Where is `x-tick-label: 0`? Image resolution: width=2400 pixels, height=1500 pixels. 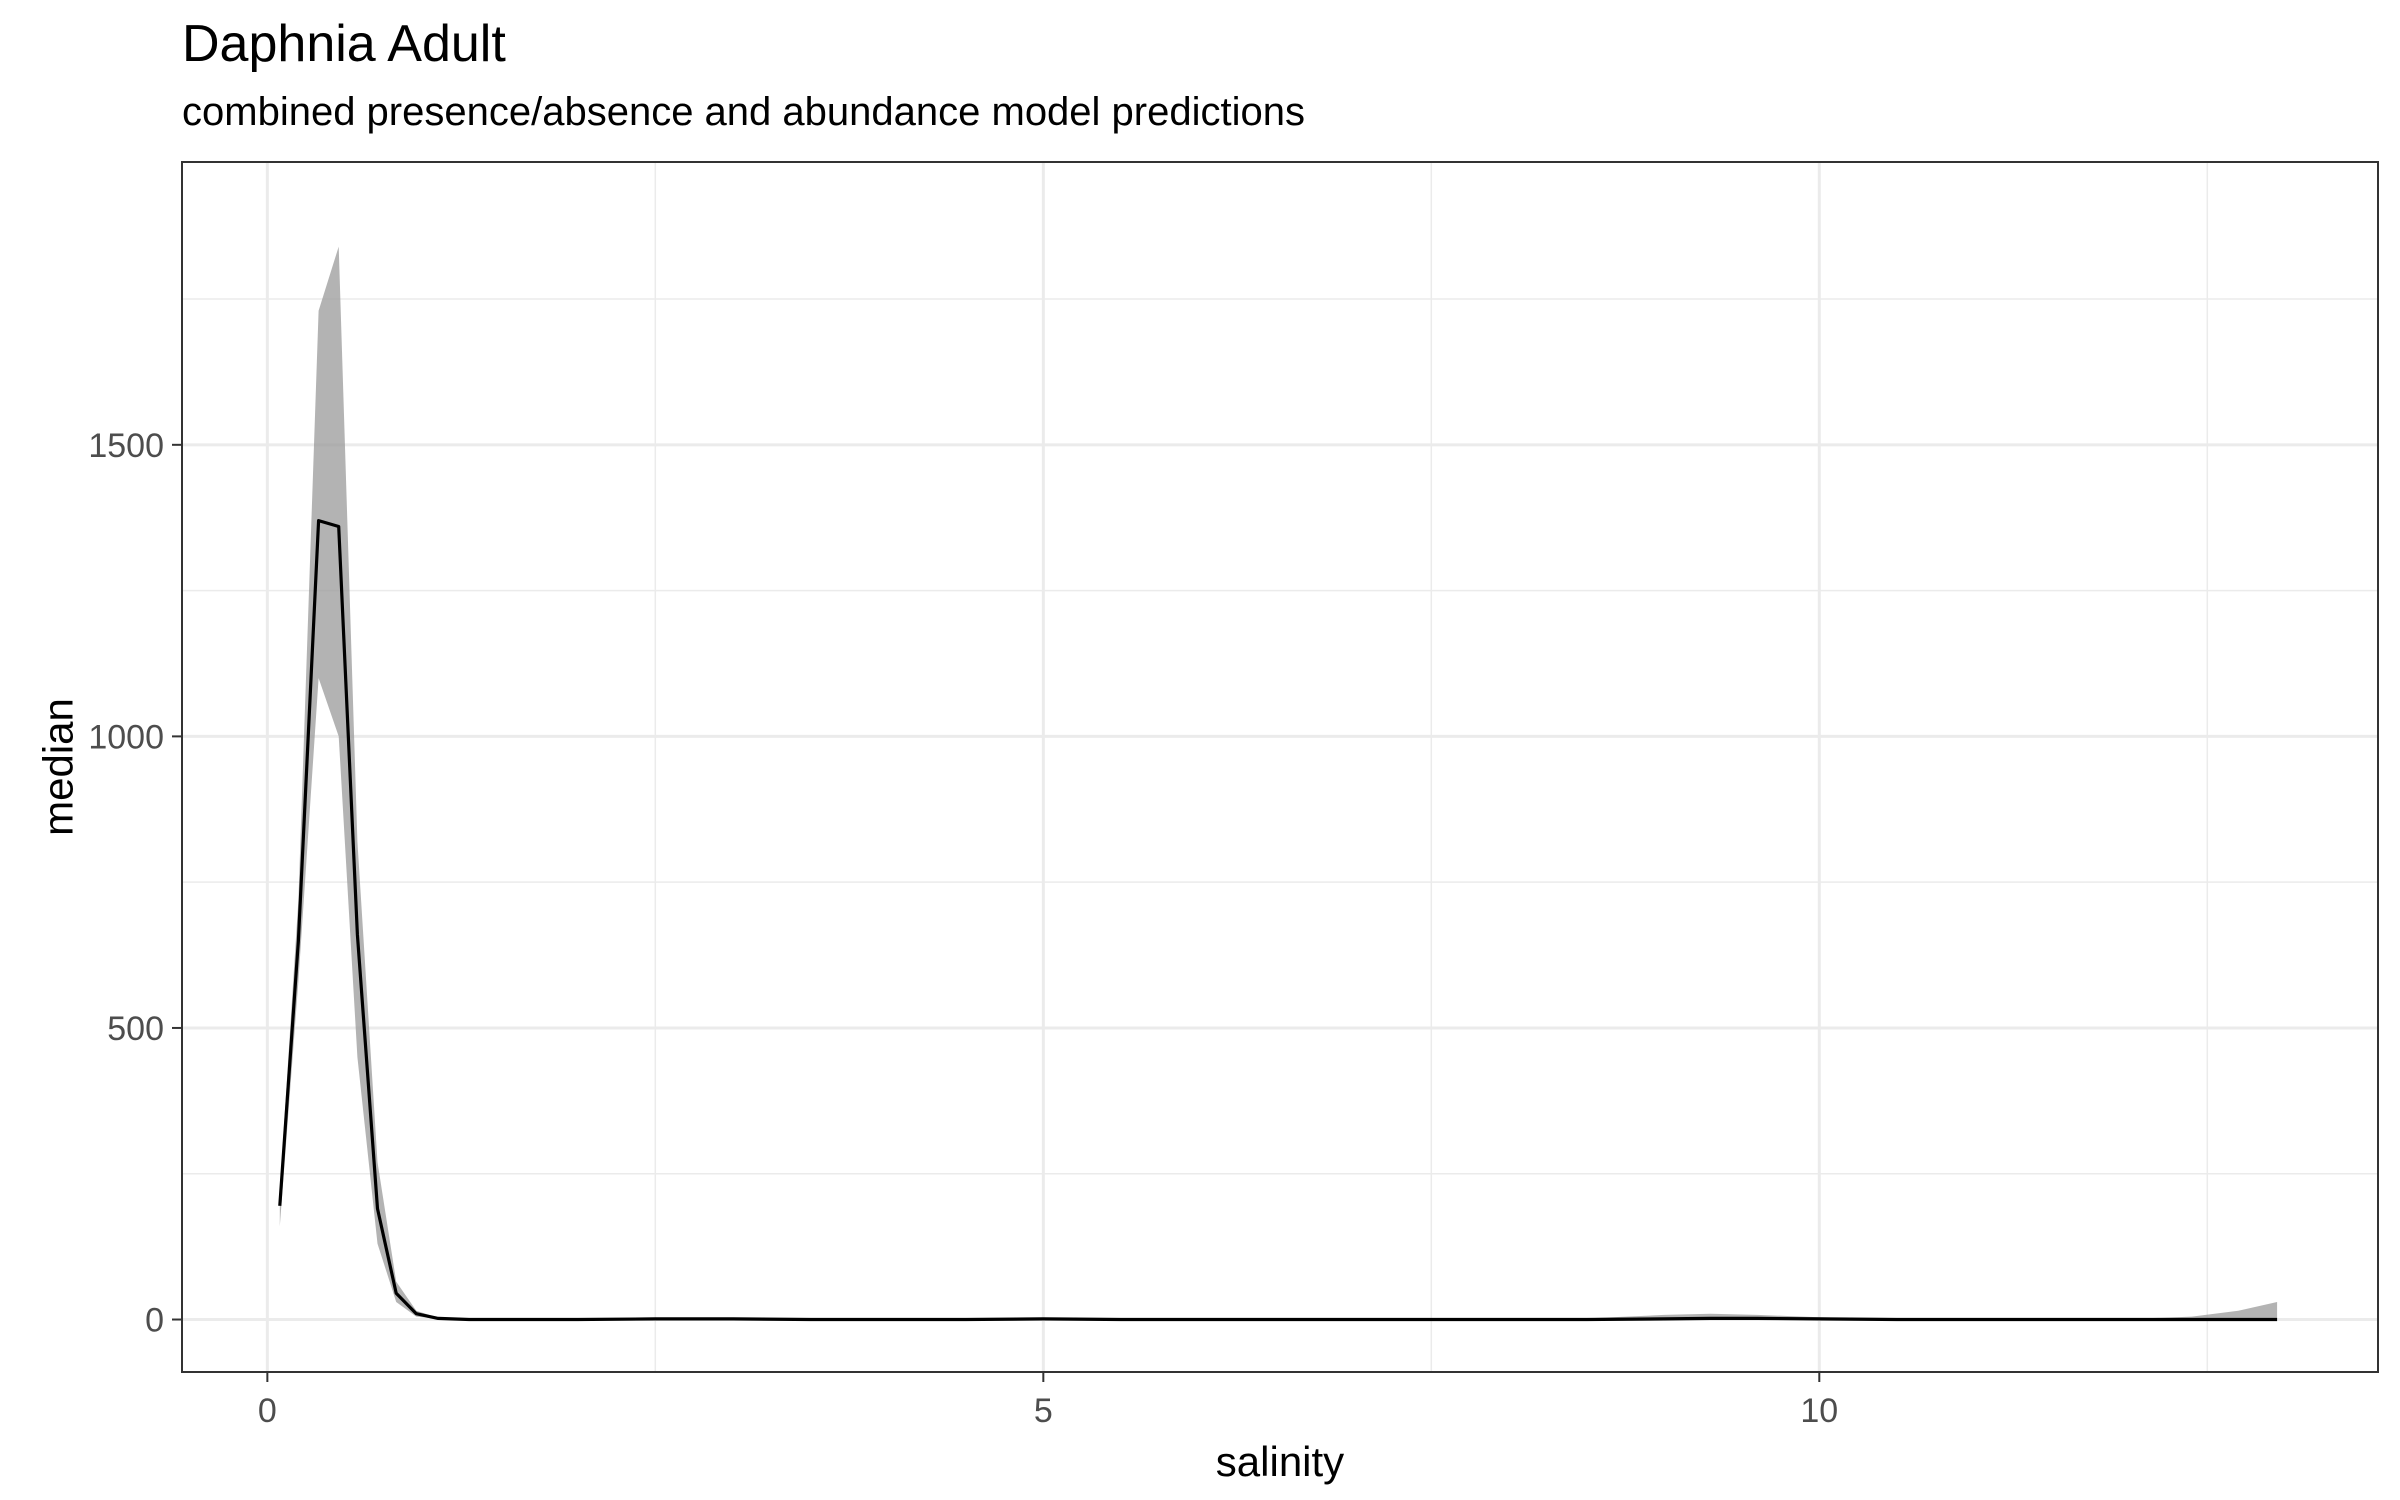
x-tick-label: 0 is located at coordinates (267, 1411).